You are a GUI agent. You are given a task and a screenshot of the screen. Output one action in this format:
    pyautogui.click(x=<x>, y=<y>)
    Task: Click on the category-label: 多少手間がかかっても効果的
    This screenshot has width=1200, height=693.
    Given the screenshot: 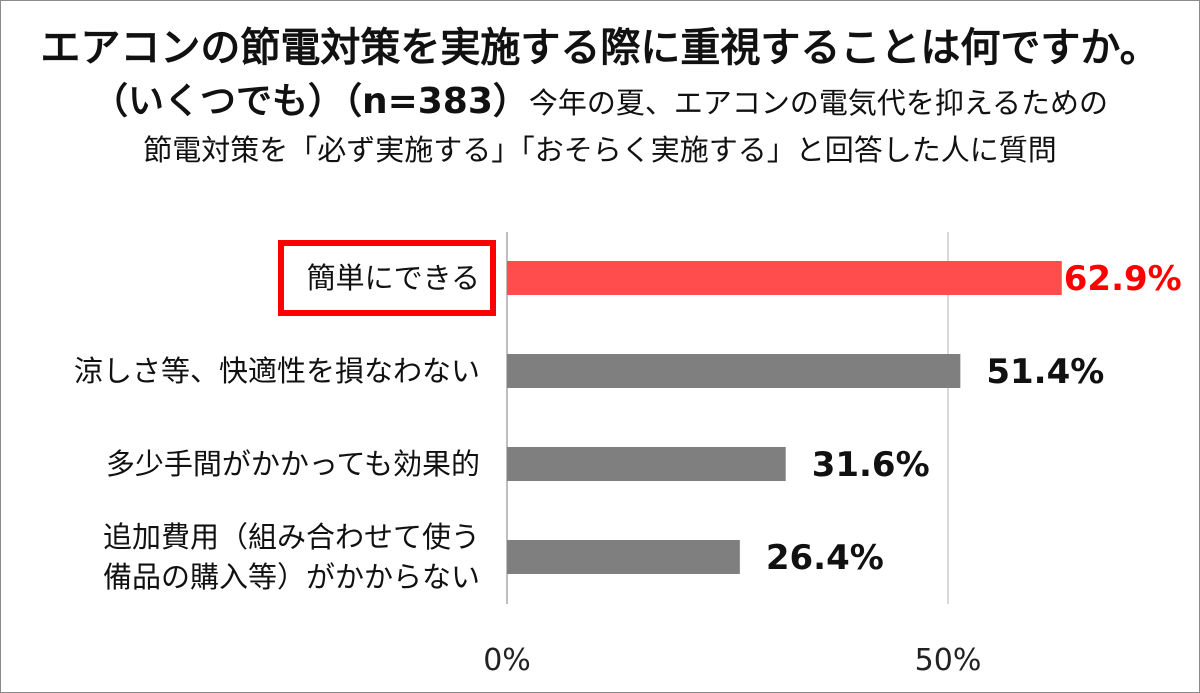 What is the action you would take?
    pyautogui.click(x=293, y=464)
    